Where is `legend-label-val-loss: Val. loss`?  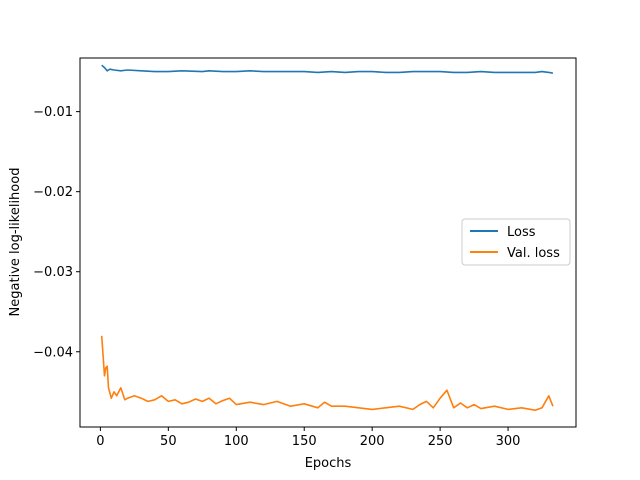
legend-label-val-loss: Val. loss is located at coordinates (533, 253).